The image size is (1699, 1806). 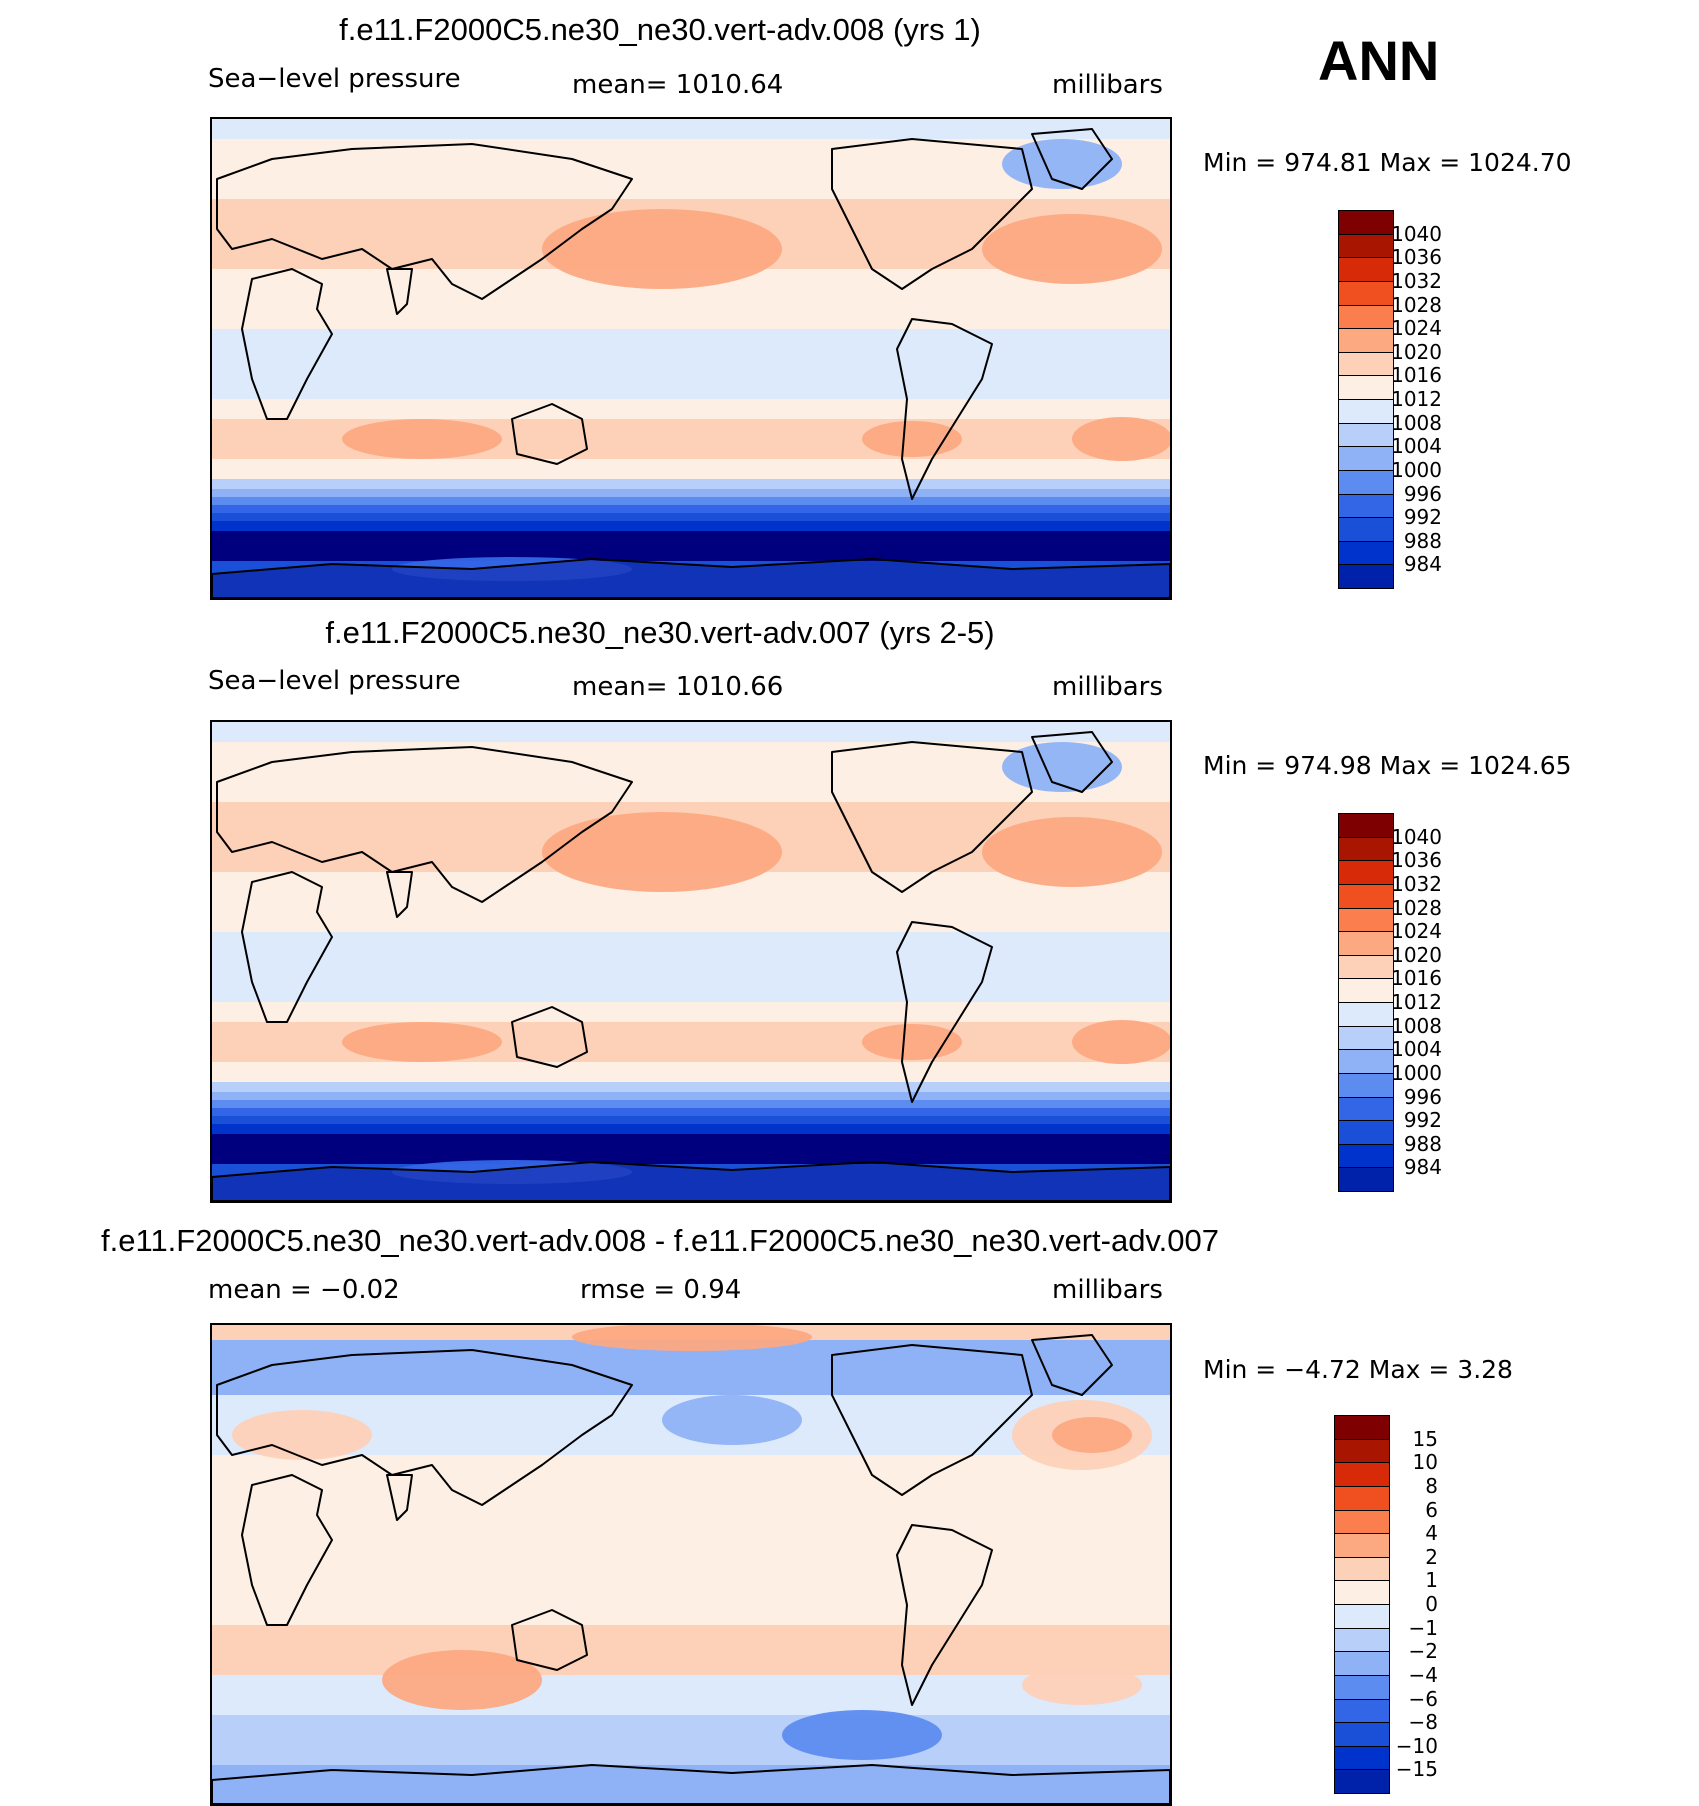 I want to click on season-label: ANN, so click(x=1379, y=60).